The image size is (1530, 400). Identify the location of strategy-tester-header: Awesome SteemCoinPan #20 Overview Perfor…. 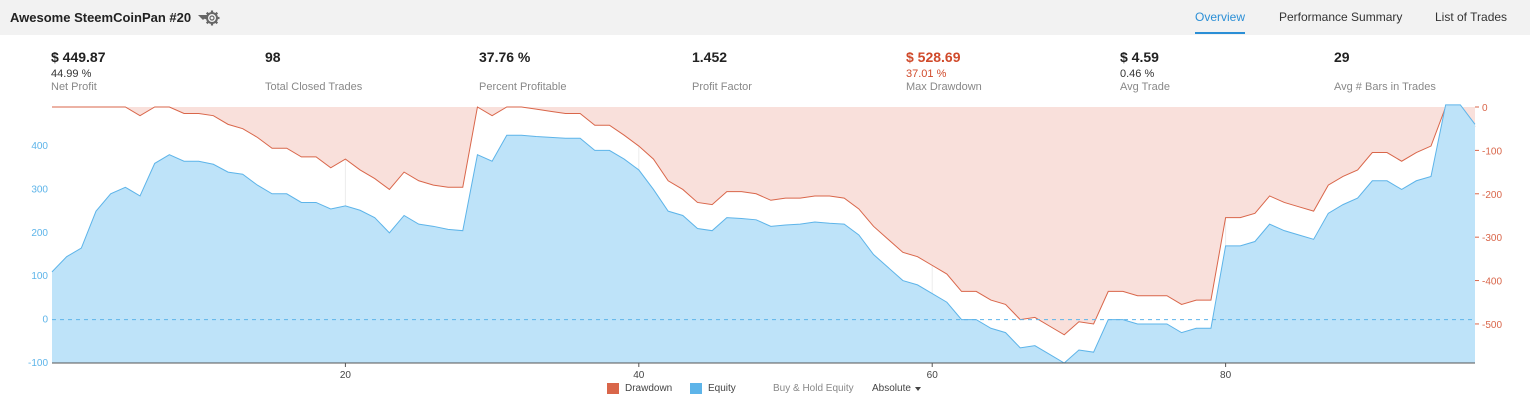
(765, 17).